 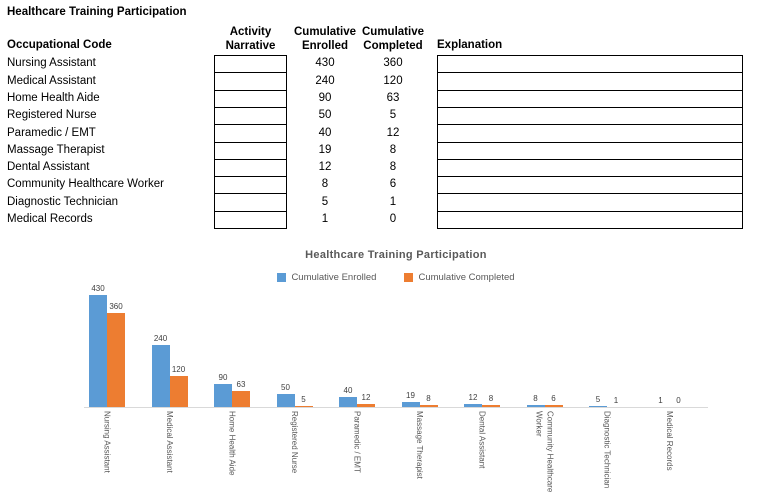 I want to click on x-axis-line, so click(x=396, y=407).